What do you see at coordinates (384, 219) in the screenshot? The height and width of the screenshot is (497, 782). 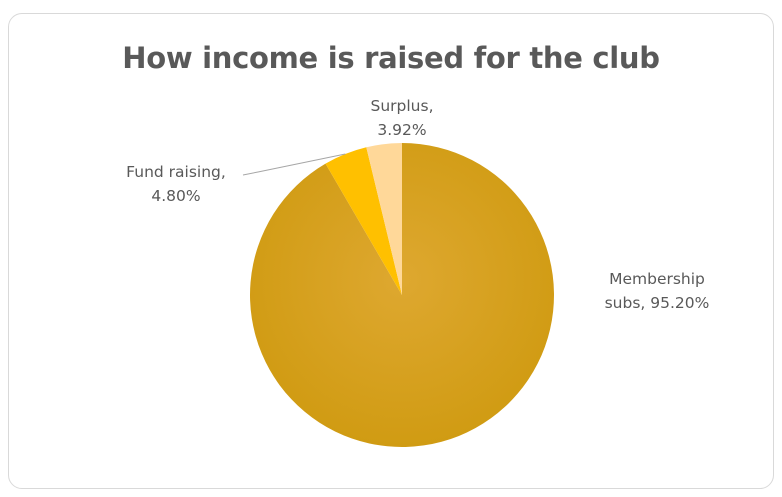 I see `pie-slice-surplus` at bounding box center [384, 219].